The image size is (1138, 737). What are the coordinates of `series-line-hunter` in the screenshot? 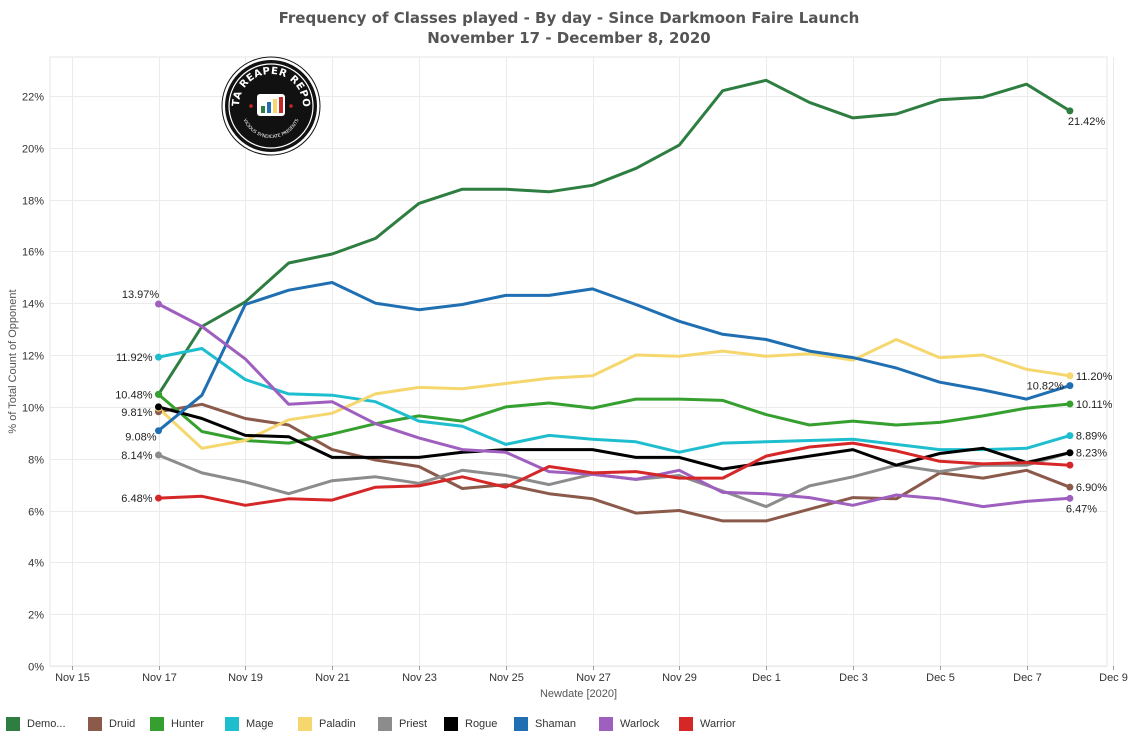 It's located at (614, 418).